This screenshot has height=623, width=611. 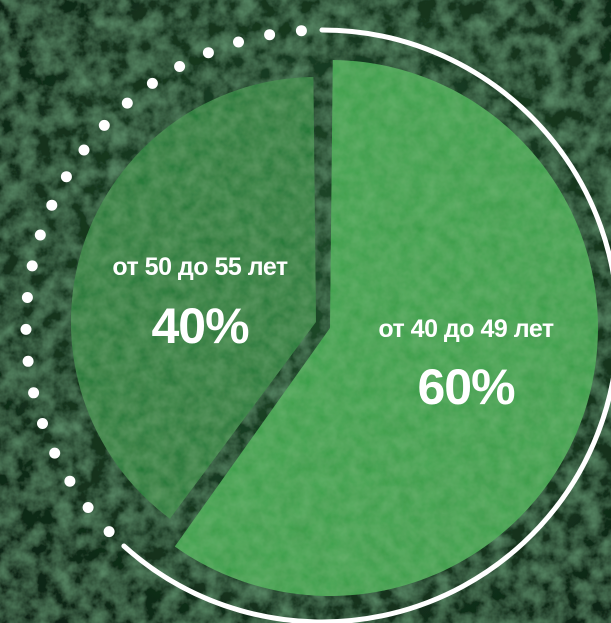 I want to click on slice-label-group-0: от 40 до 49 лет 60%, so click(x=466, y=365).